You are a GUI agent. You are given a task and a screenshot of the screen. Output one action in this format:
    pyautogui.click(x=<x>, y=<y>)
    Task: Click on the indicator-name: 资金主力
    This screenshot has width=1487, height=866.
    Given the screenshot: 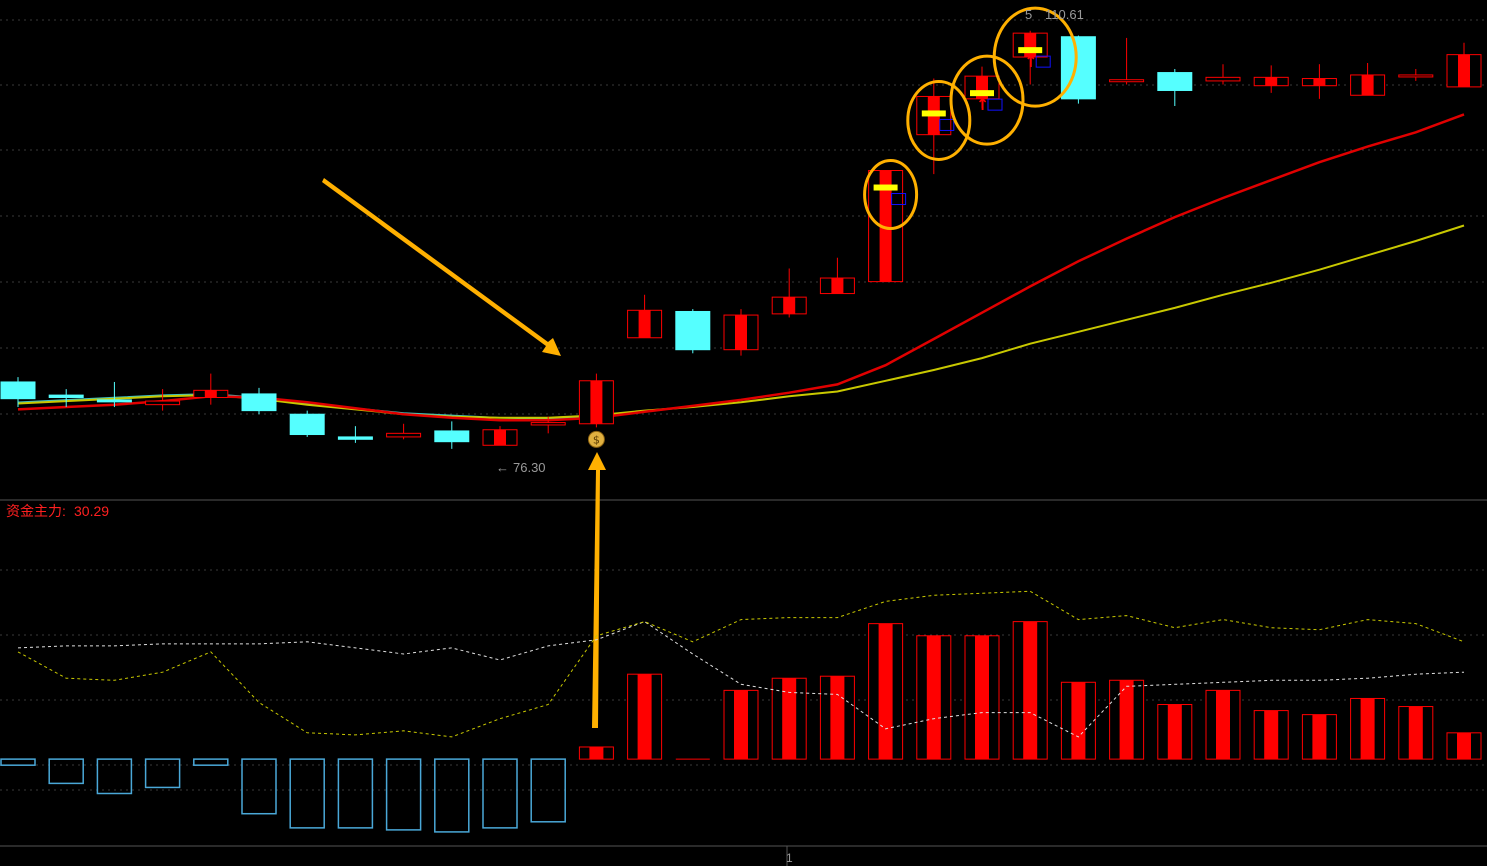 What is the action you would take?
    pyautogui.click(x=34, y=511)
    